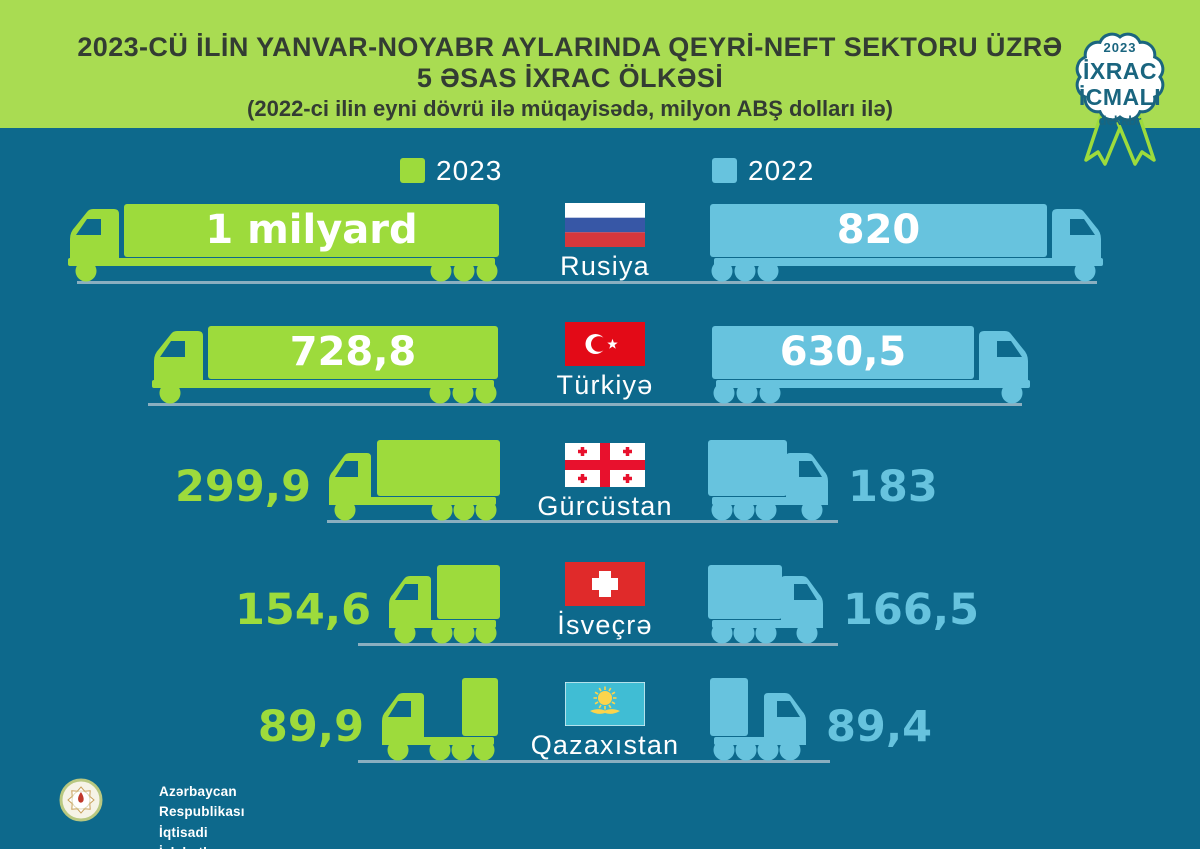 Image resolution: width=1200 pixels, height=849 pixels. Describe the element at coordinates (412, 170) in the screenshot. I see `legend-swatch-2023` at that location.